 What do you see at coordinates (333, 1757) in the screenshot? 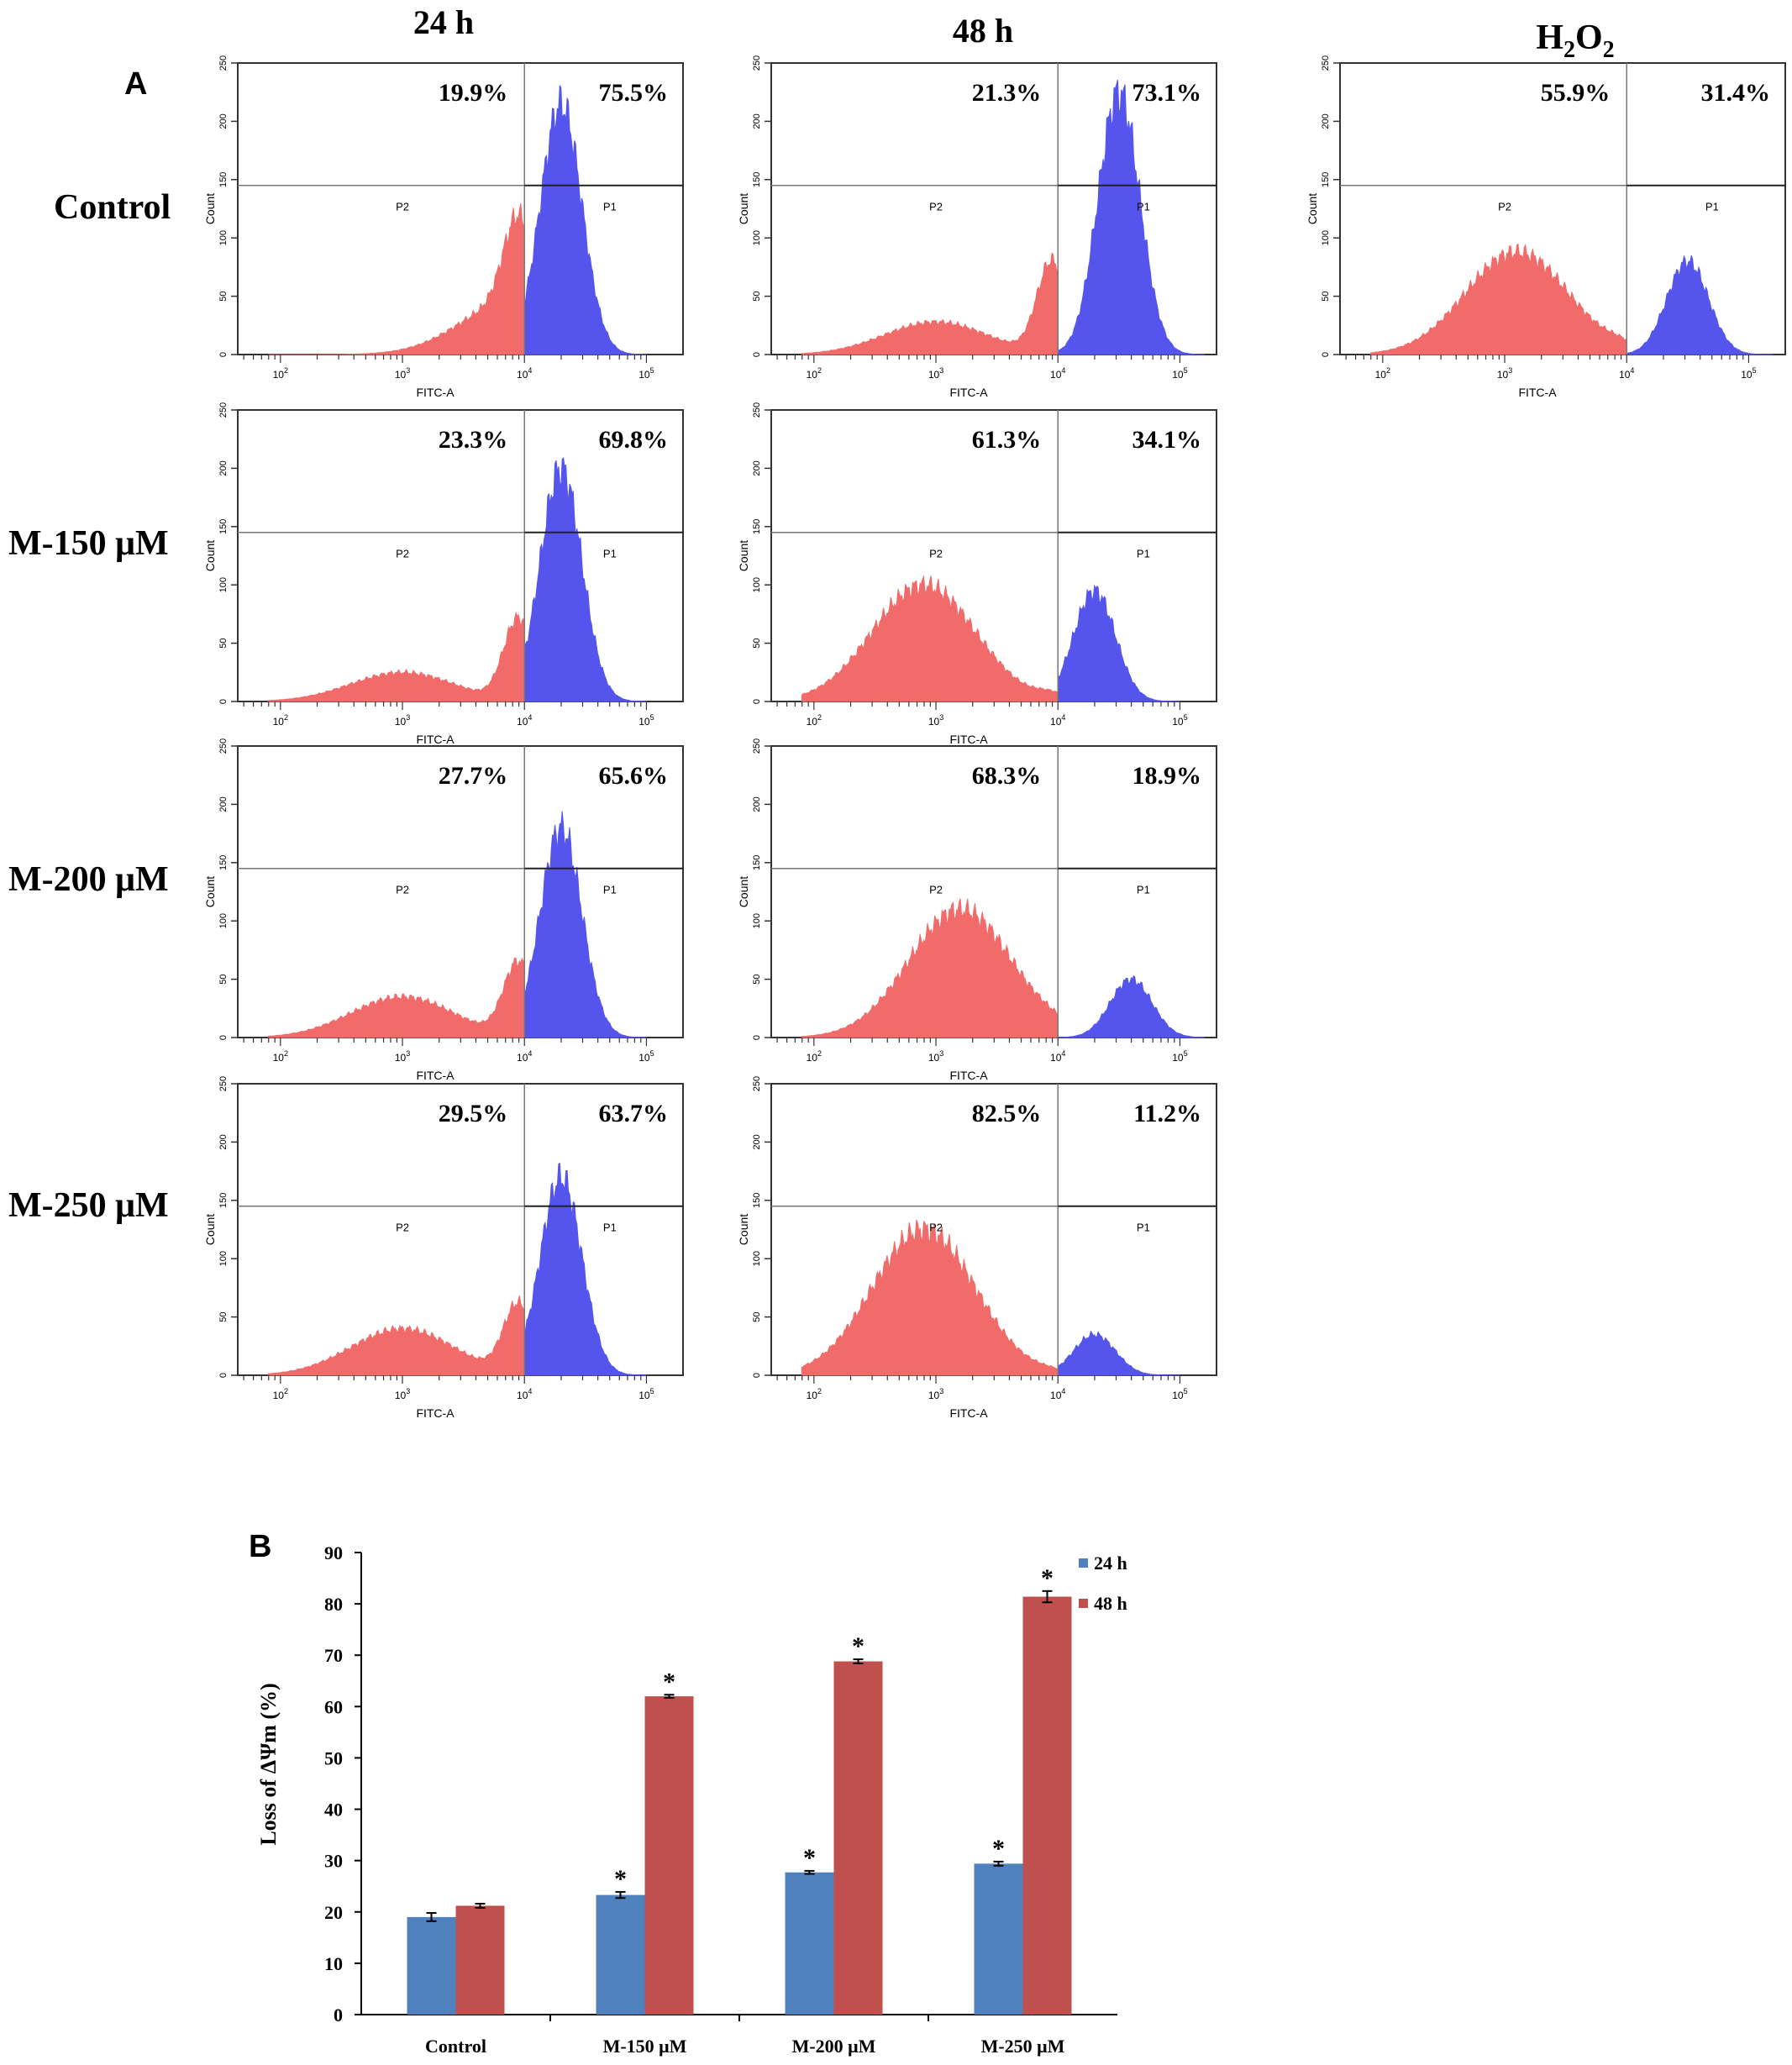
I see `bar-y-tick-label: 50` at bounding box center [333, 1757].